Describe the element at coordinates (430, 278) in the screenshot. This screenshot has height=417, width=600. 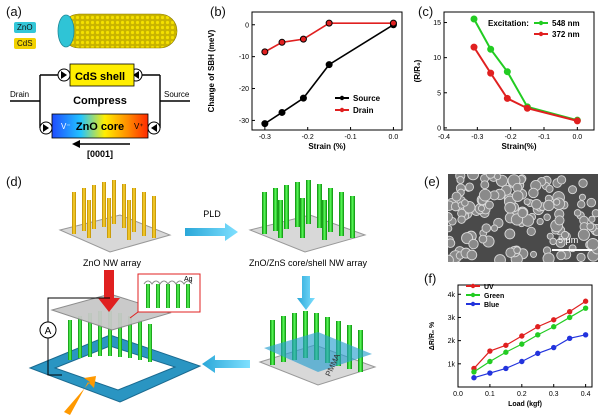
I see `panel-f-label: (f)` at that location.